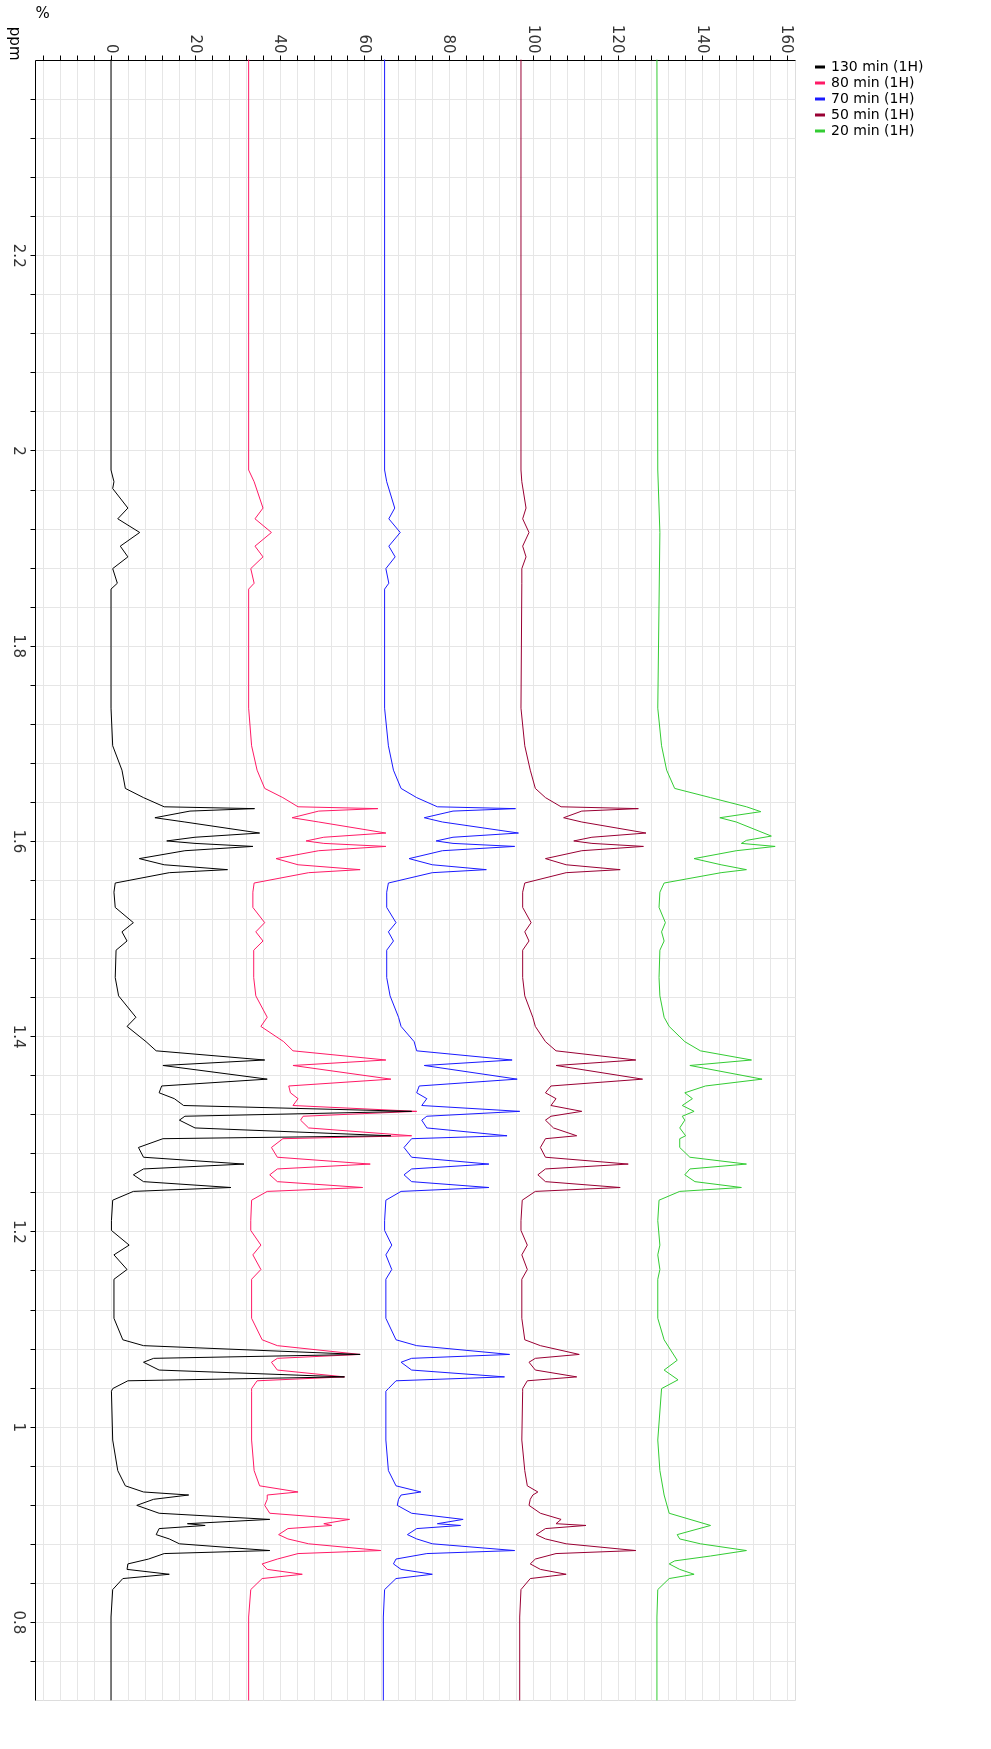 The image size is (991, 1749). Describe the element at coordinates (18, 451) in the screenshot. I see `y-tick-label: 2` at that location.